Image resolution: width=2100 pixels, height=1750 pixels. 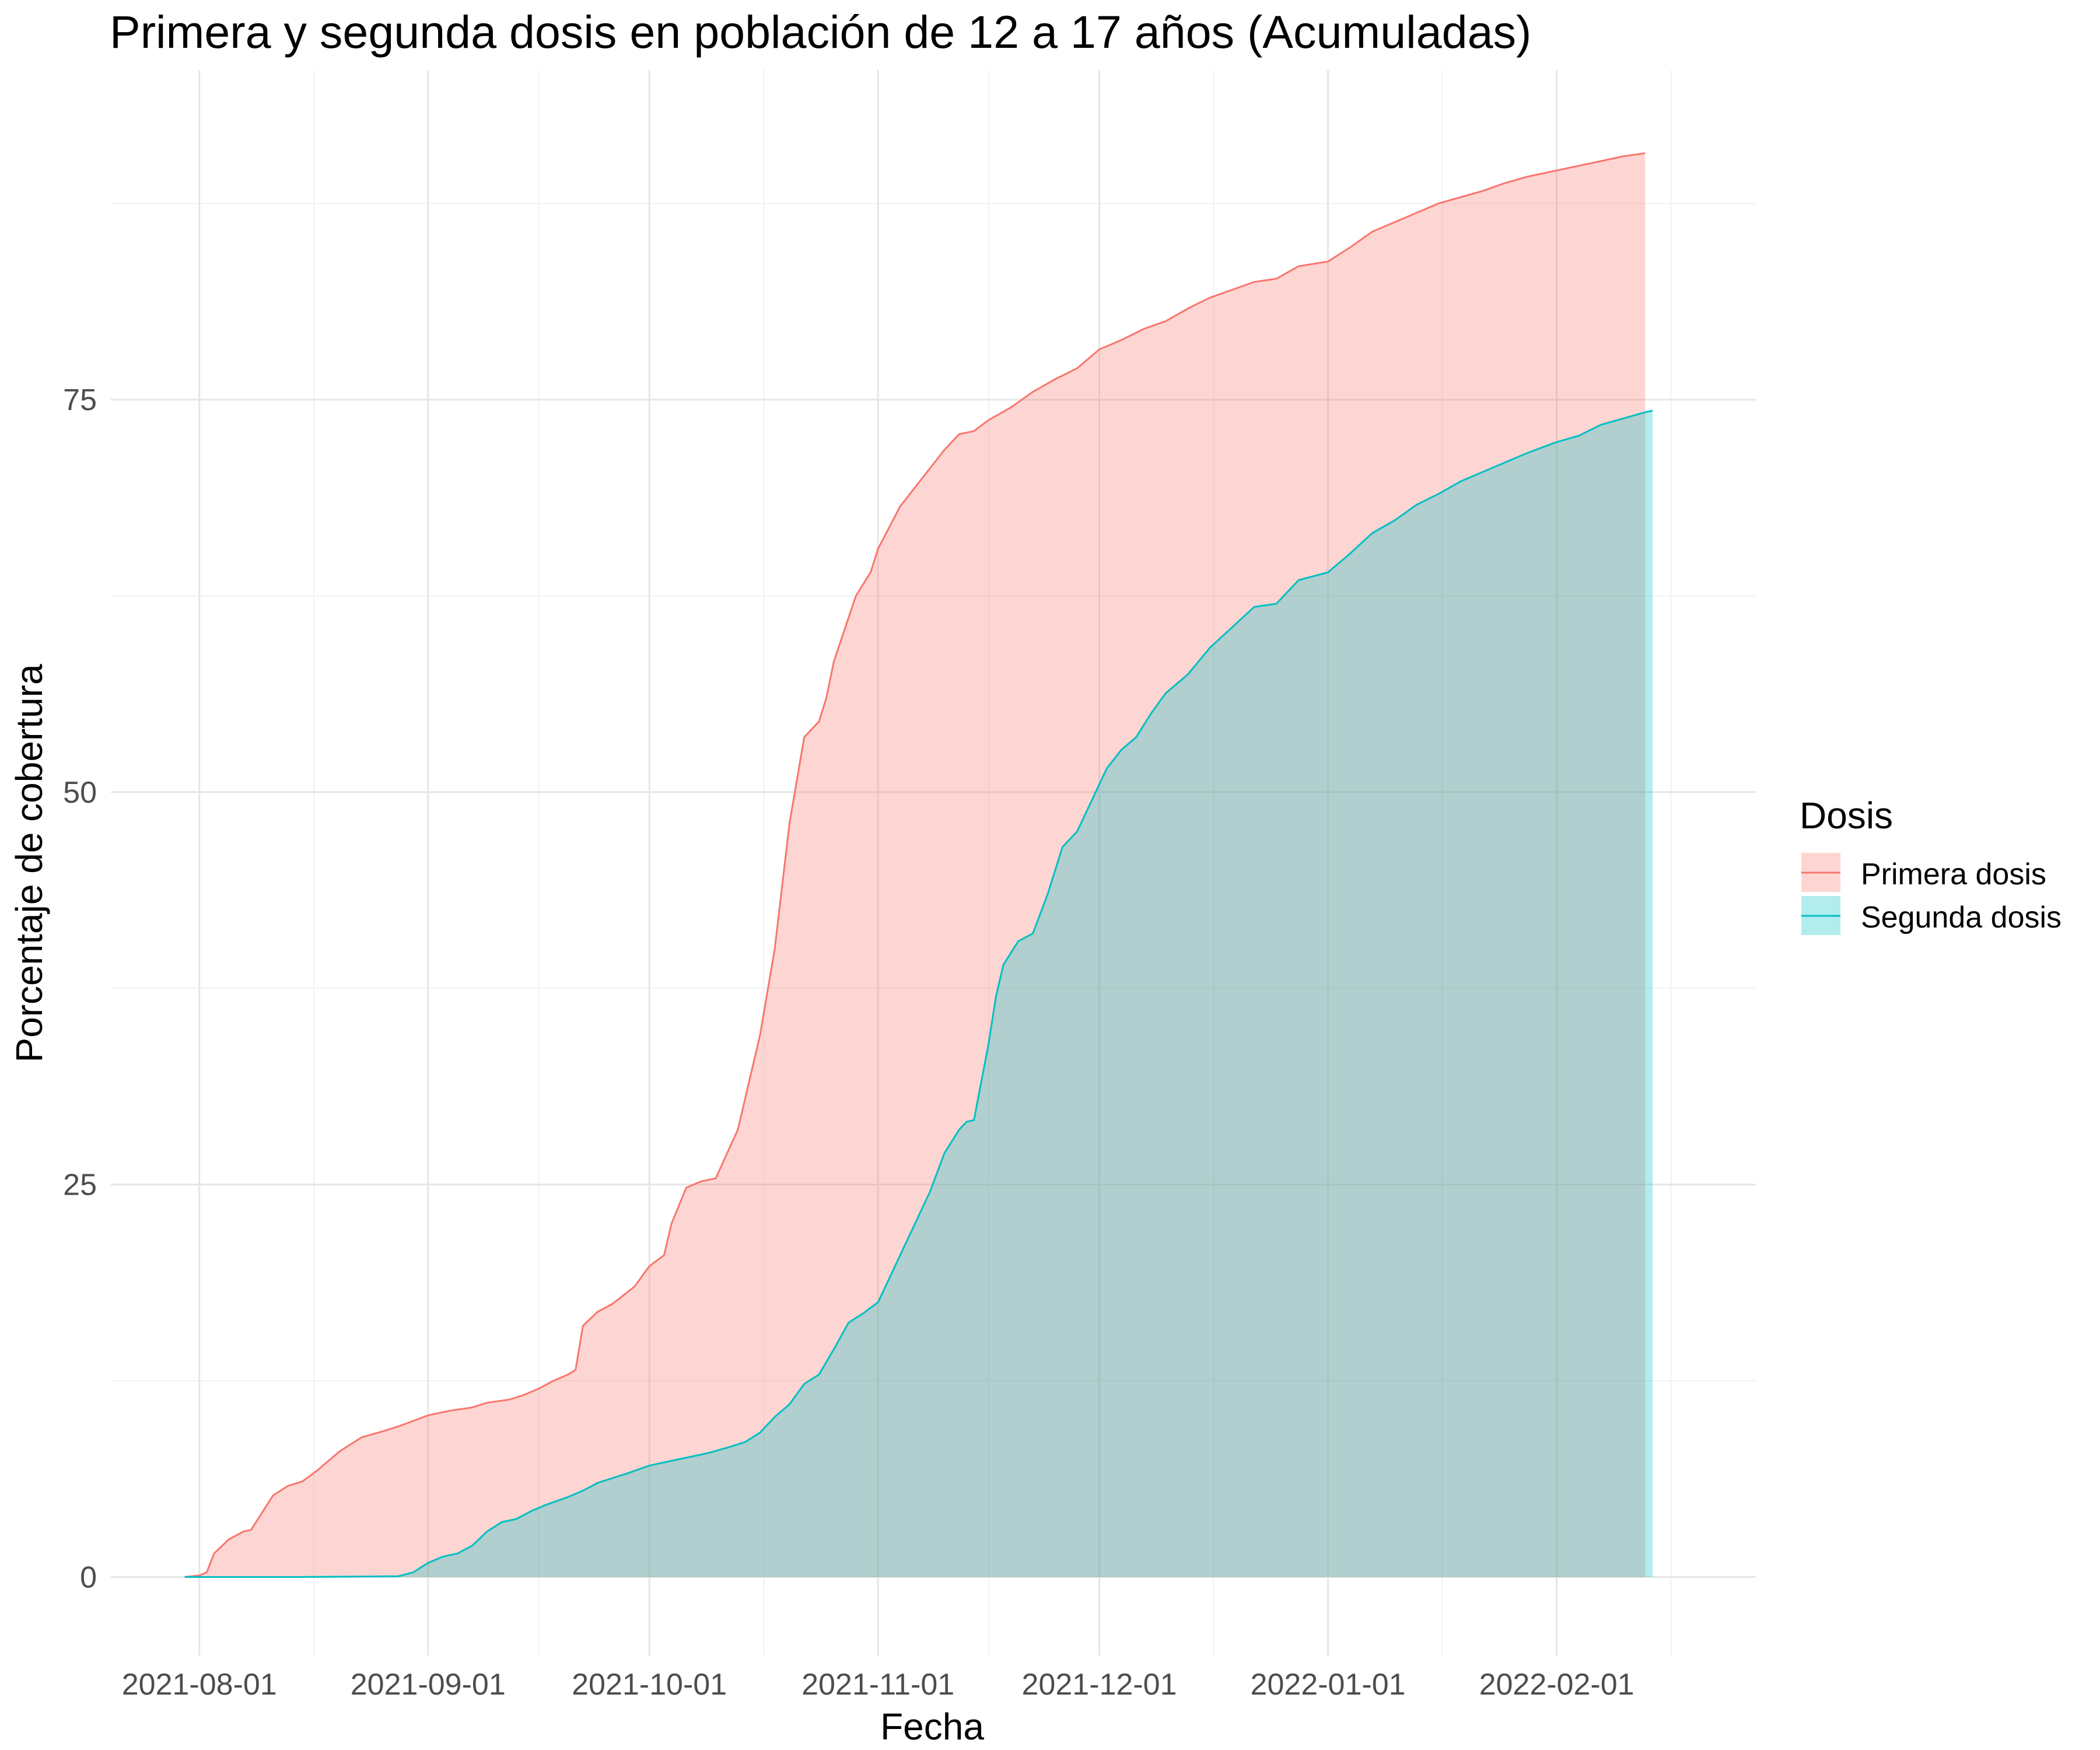 What do you see at coordinates (1328, 1685) in the screenshot?
I see `x-tick-label: 2022-01-01` at bounding box center [1328, 1685].